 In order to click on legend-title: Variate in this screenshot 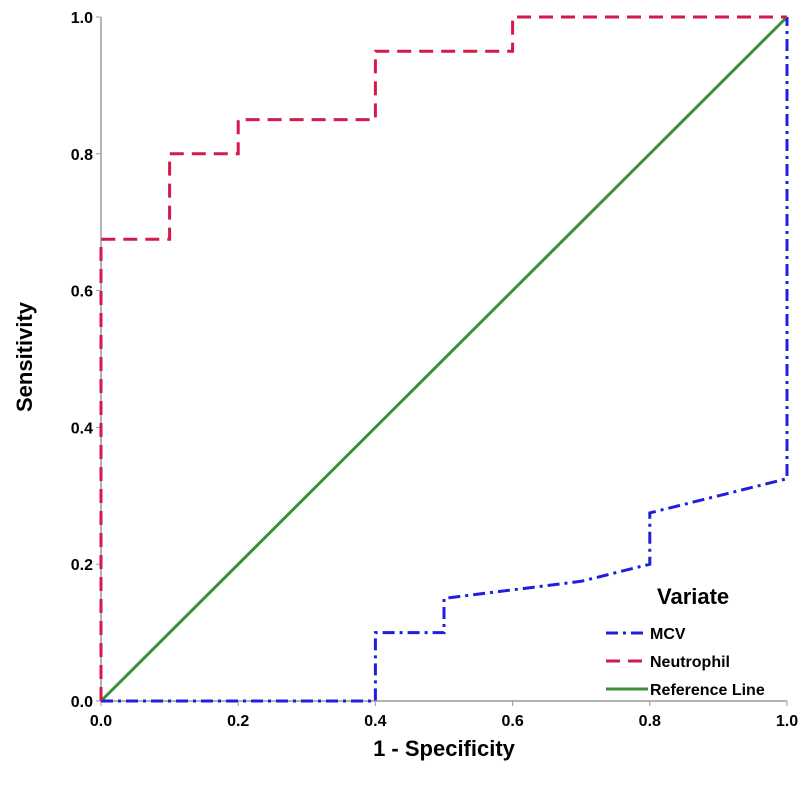, I will do `click(693, 596)`.